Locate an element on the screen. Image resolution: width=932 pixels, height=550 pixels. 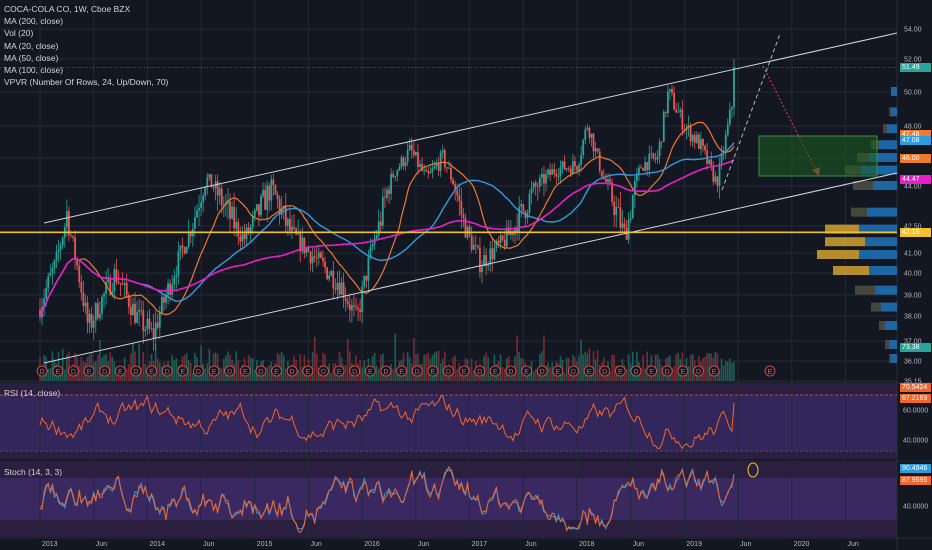
stoch-panel-title: Stoch (14, 3, 3) is located at coordinates (33, 472).